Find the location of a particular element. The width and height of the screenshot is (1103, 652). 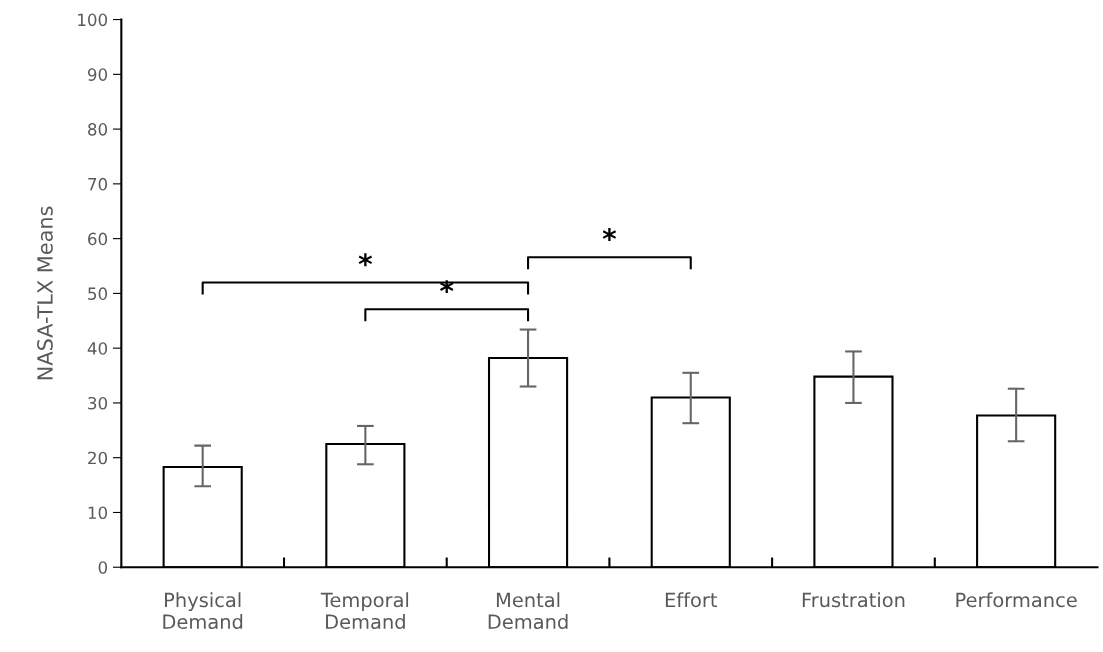

x-tick-label: Mental Demand is located at coordinates (528, 611).